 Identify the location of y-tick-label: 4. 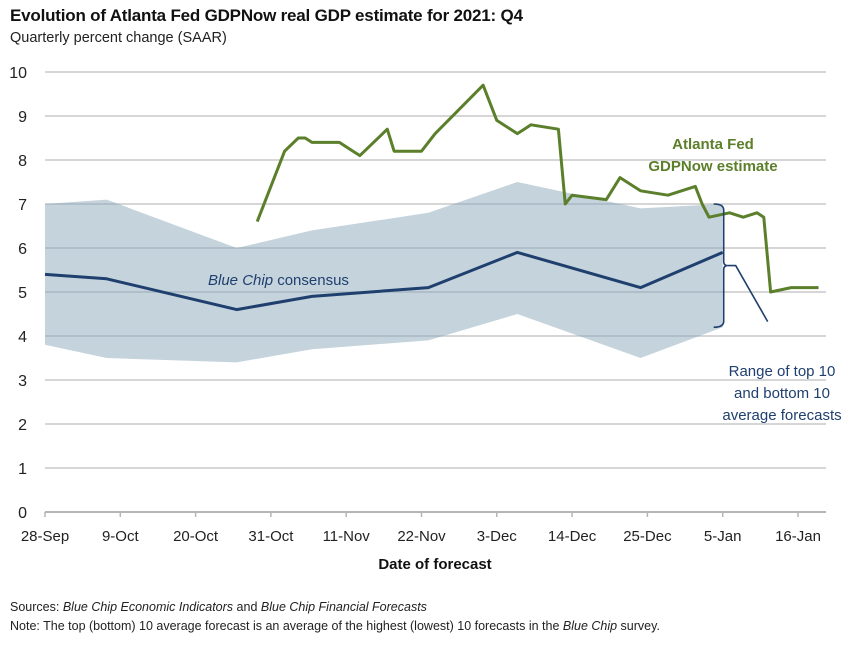
(22, 337).